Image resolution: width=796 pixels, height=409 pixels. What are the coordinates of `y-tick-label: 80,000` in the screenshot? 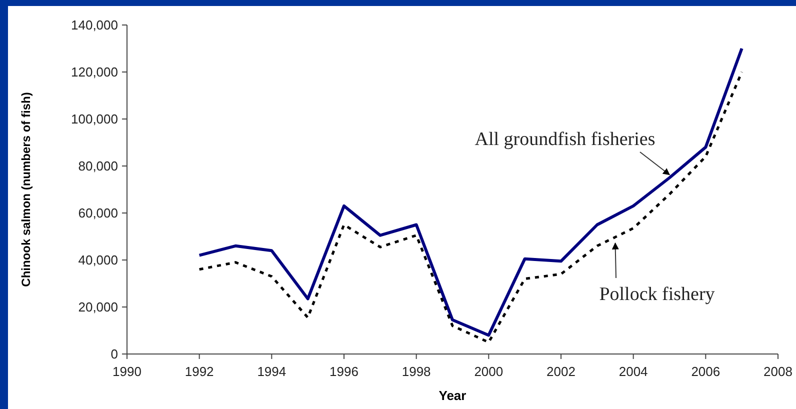 It's located at (98, 166).